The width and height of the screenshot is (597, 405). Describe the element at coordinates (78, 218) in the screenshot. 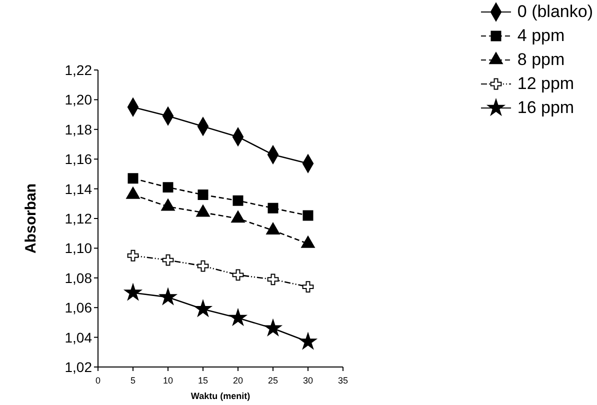

I see `y-tick-label: 1,12` at that location.